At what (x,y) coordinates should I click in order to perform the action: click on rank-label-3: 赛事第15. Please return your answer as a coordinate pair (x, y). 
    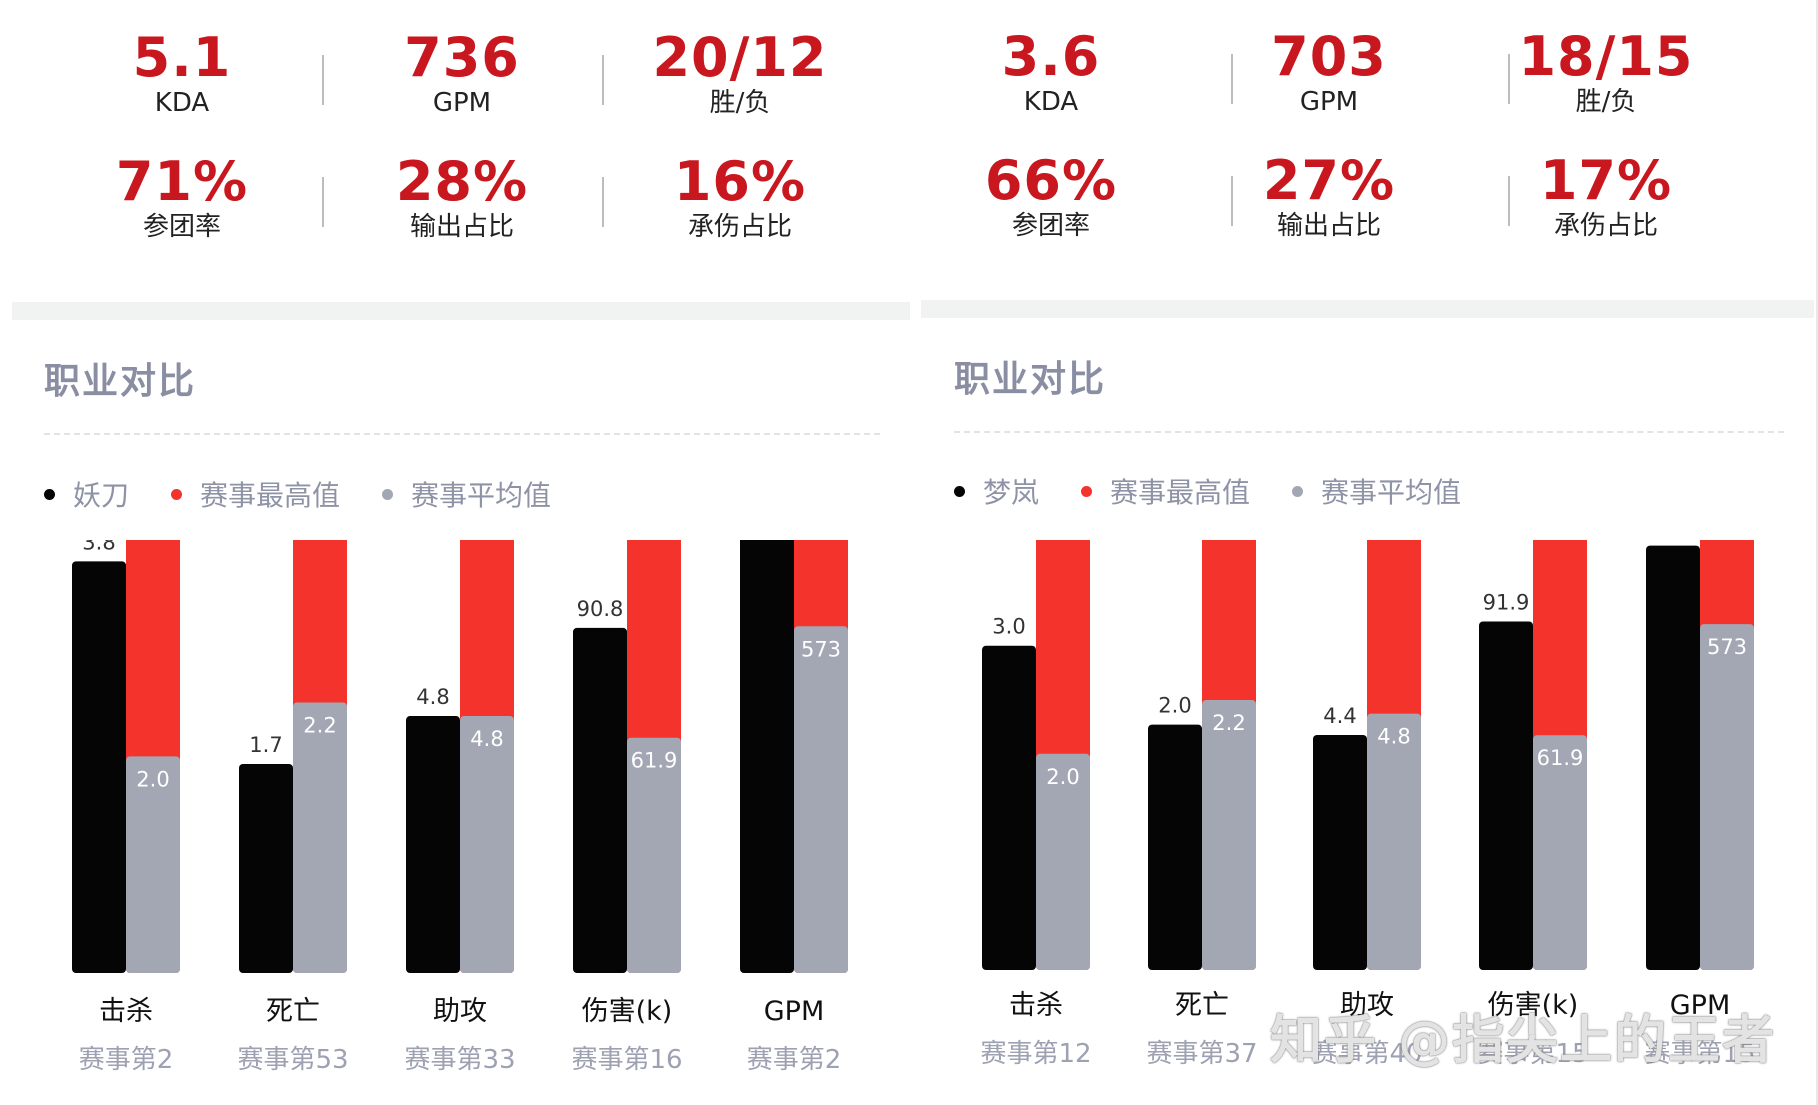
    Looking at the image, I should click on (1532, 1054).